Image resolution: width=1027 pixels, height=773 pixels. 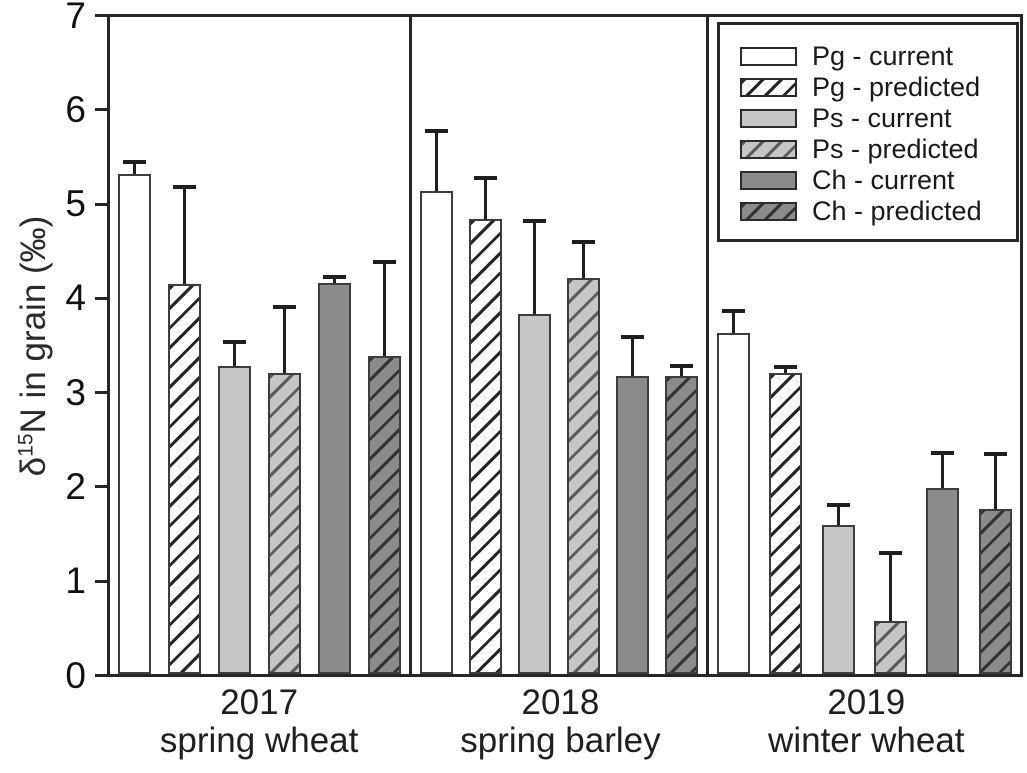 What do you see at coordinates (235, 354) in the screenshot?
I see `error-bar-ps-current-2017` at bounding box center [235, 354].